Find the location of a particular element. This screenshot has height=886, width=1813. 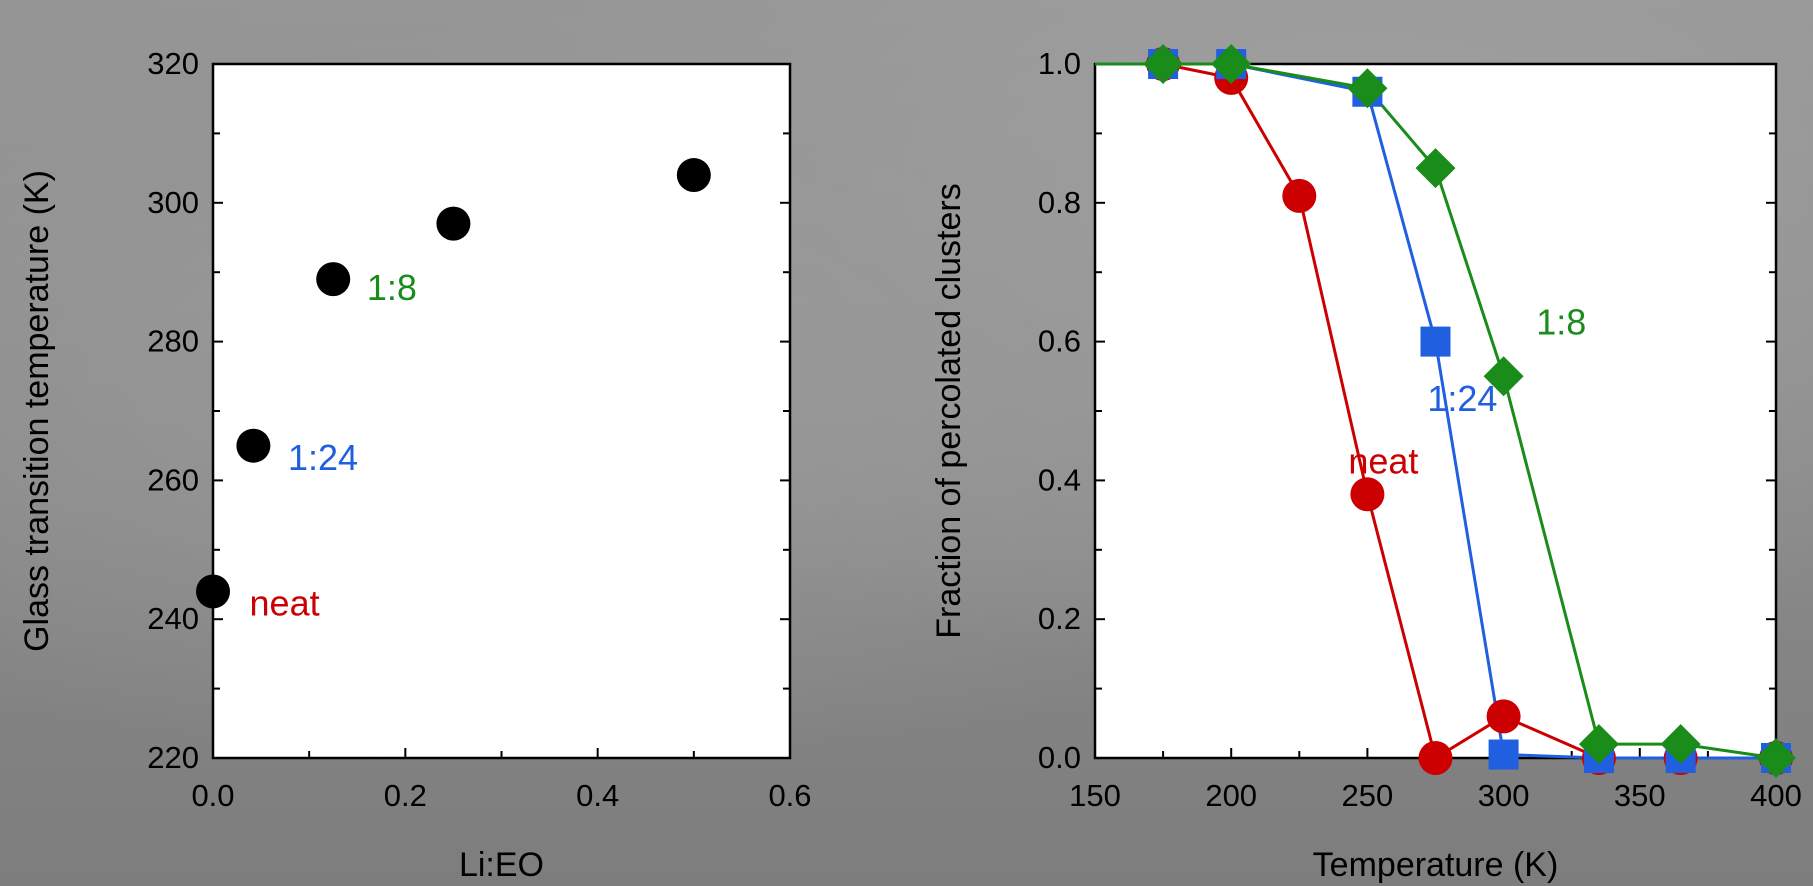

x-tick-label: 150 is located at coordinates (1095, 795).